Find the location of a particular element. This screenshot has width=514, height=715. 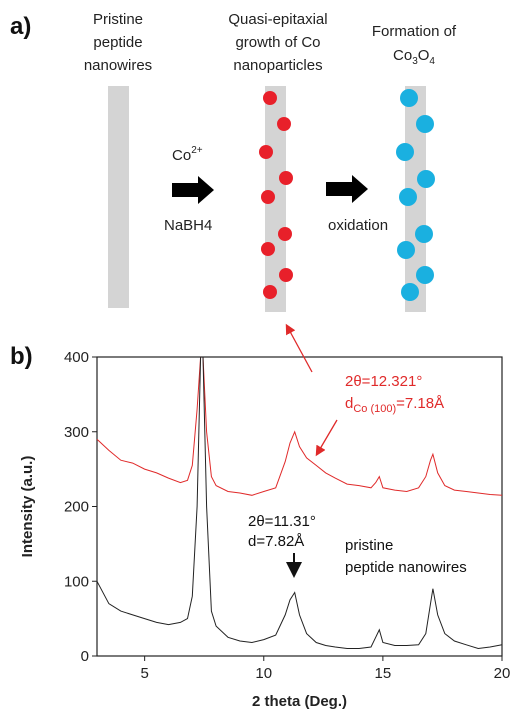

text-part: d=7.82Å is located at coordinates (276, 541).